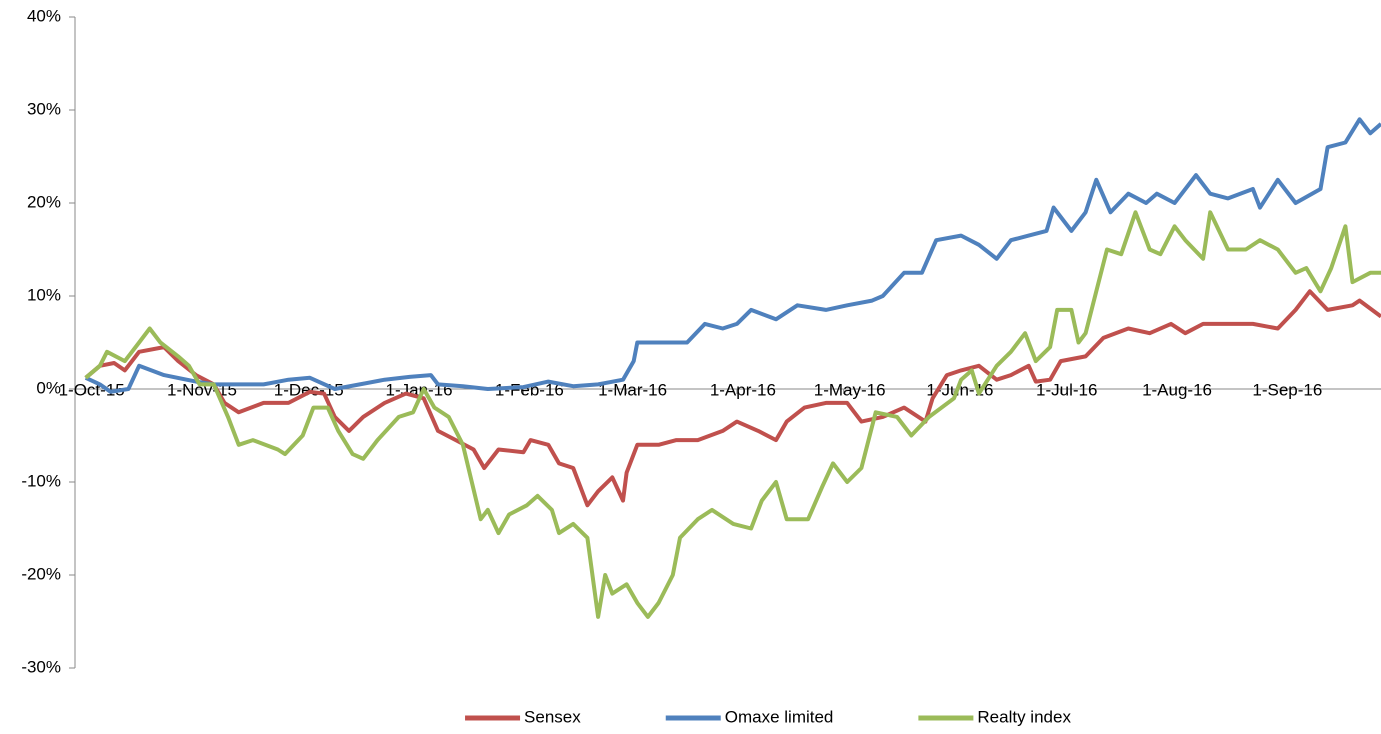 Image resolution: width=1381 pixels, height=734 pixels. I want to click on y-tick-label: 10%, so click(44, 294).